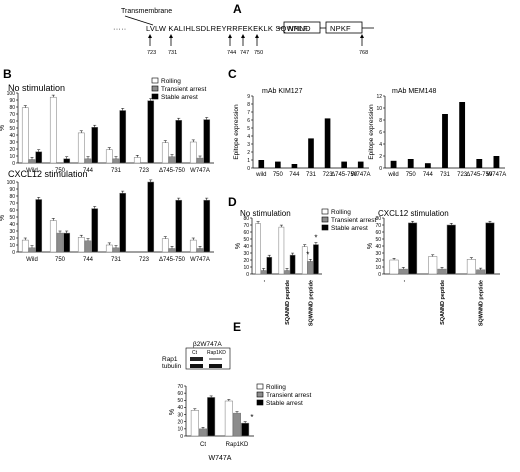 The width and height of the screenshot is (520, 472). What do you see at coordinates (11, 183) in the screenshot?
I see `y-tick-label: 100` at bounding box center [11, 183].